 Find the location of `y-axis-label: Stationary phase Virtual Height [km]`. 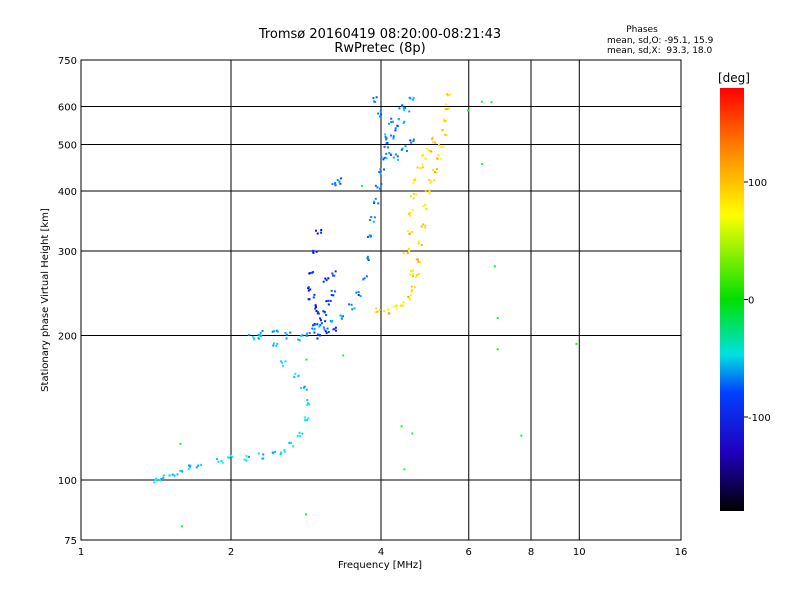

y-axis-label: Stationary phase Virtual Height [km] is located at coordinates (45, 300).